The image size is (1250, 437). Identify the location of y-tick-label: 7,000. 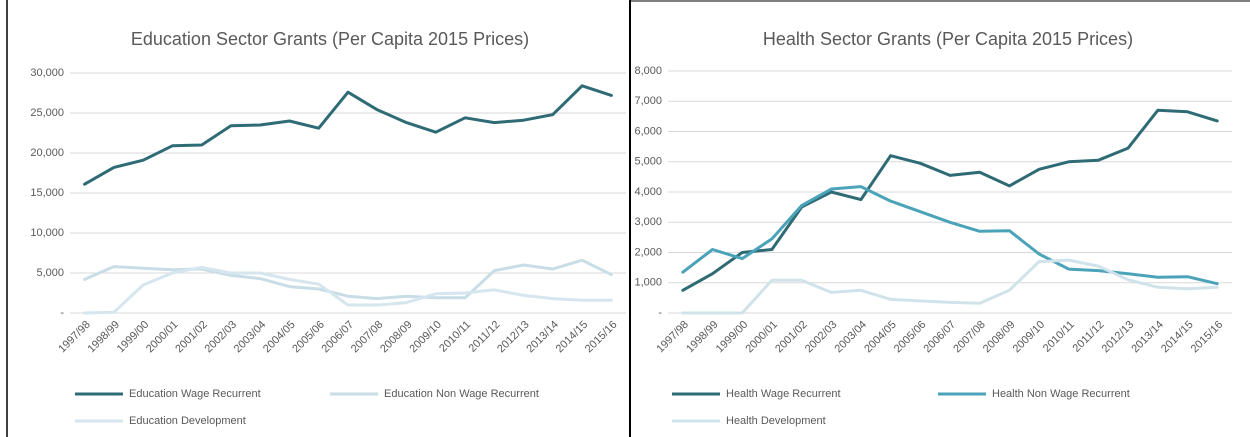
(648, 101).